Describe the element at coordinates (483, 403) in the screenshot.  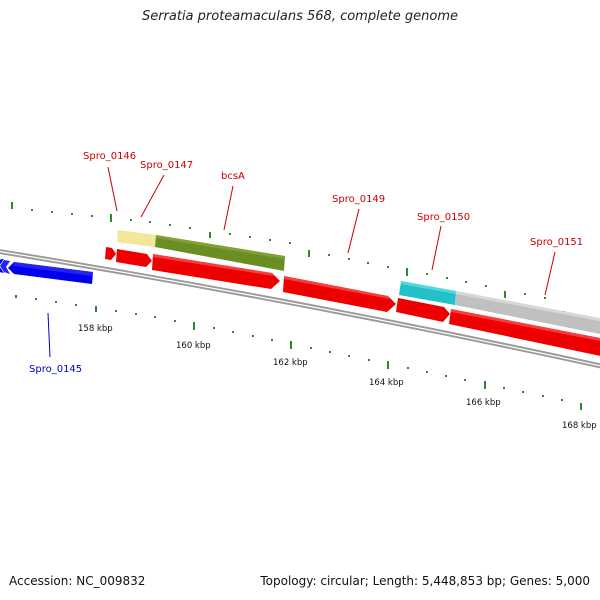
I see `scale-label-166: 166 kbp` at that location.